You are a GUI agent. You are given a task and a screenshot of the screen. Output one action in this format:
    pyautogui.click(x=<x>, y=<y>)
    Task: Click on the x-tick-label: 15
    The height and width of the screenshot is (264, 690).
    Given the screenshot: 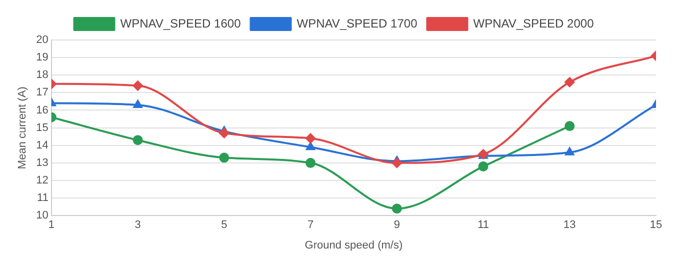 What is the action you would take?
    pyautogui.click(x=656, y=225)
    